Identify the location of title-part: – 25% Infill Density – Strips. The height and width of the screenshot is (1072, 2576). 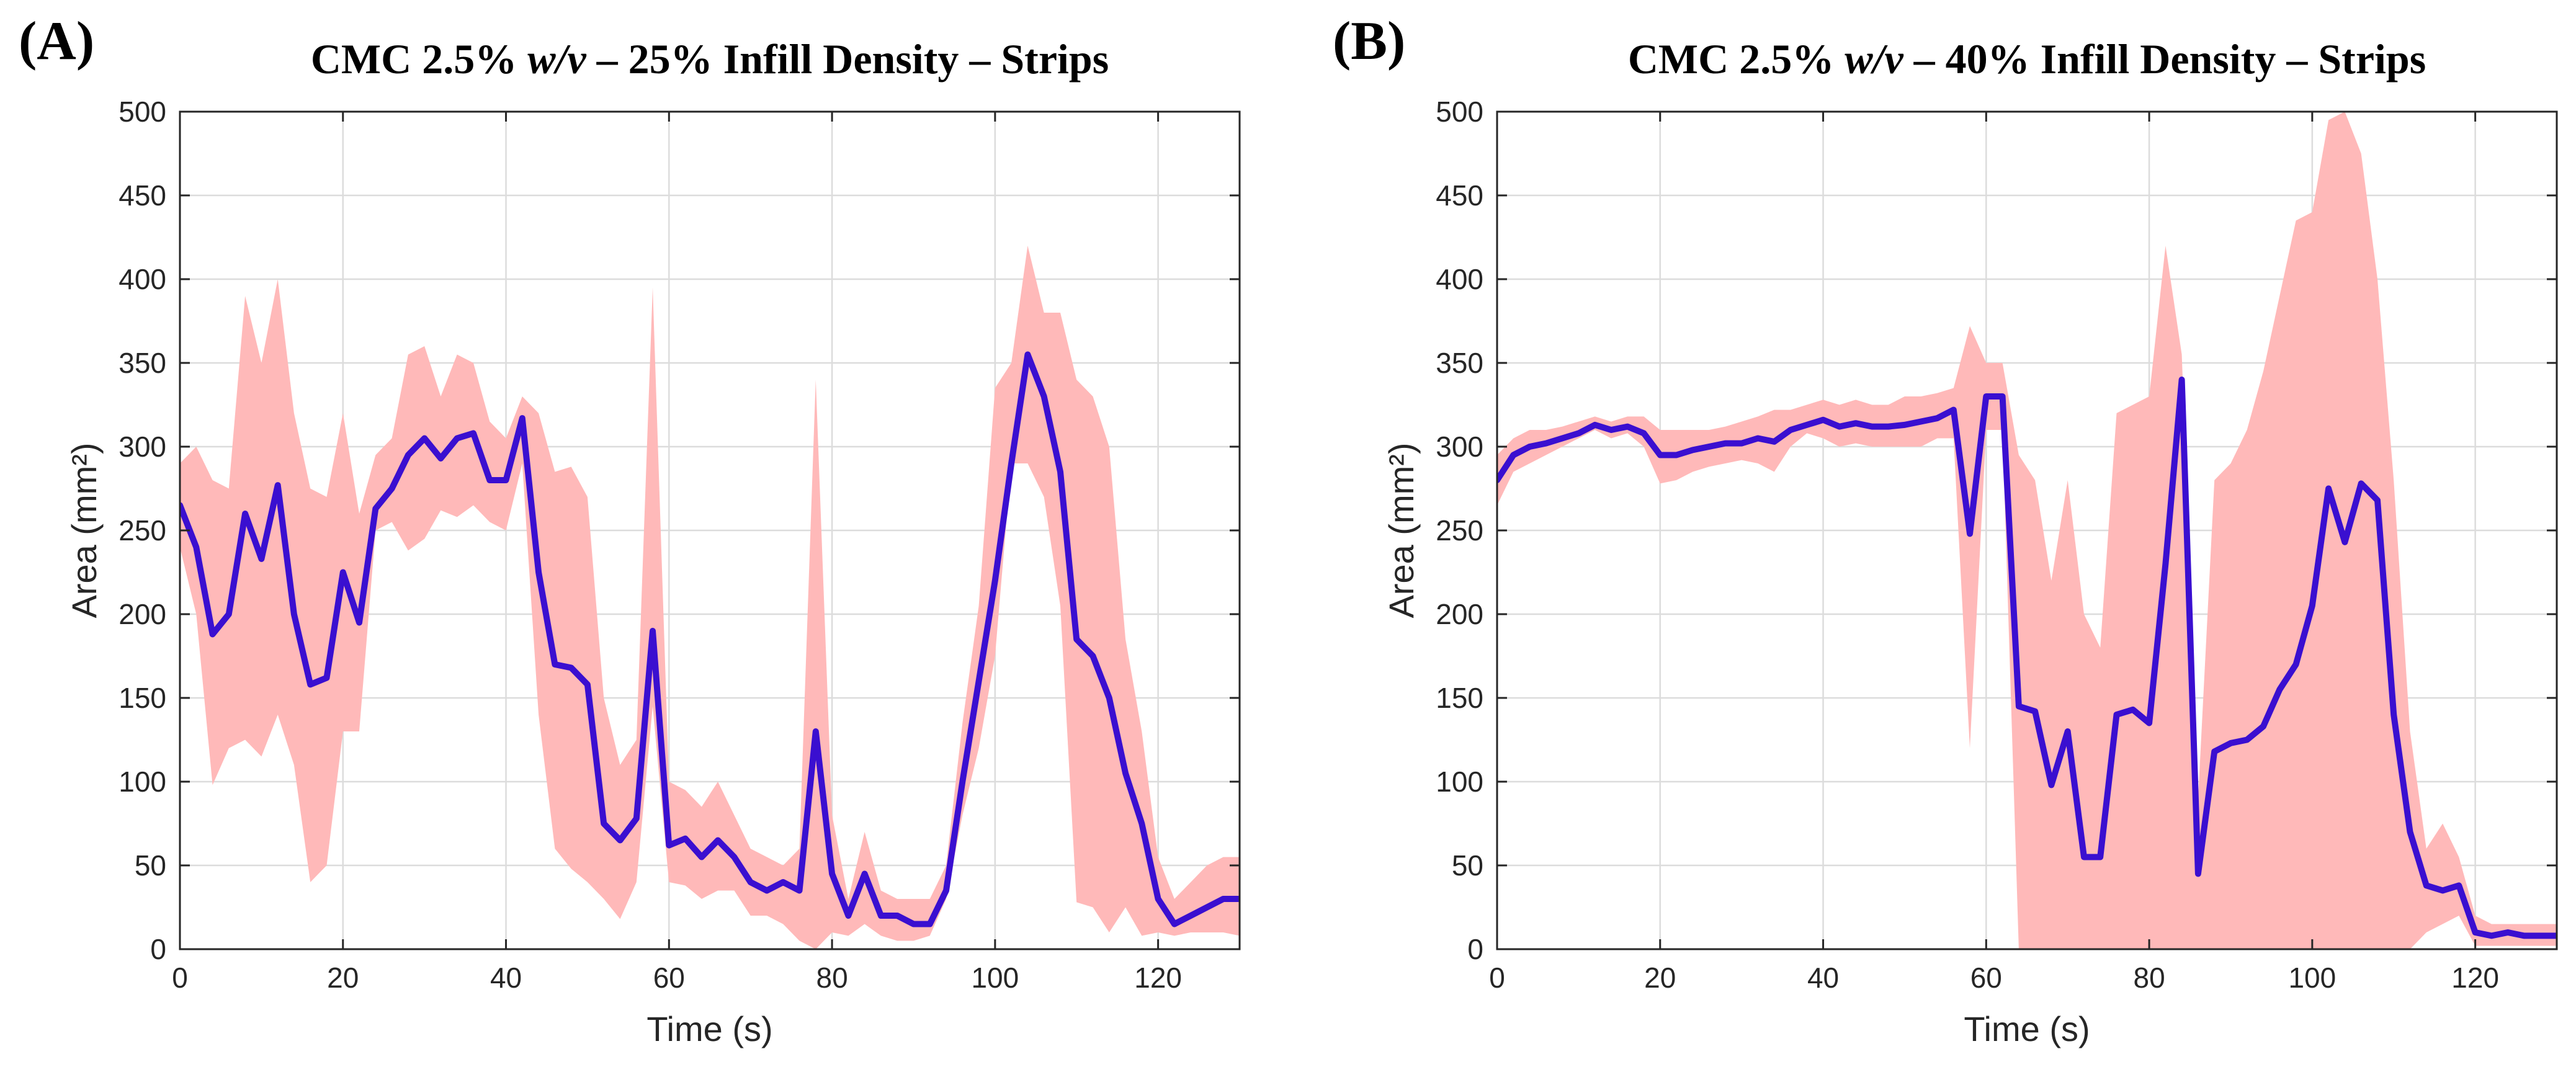
(847, 59).